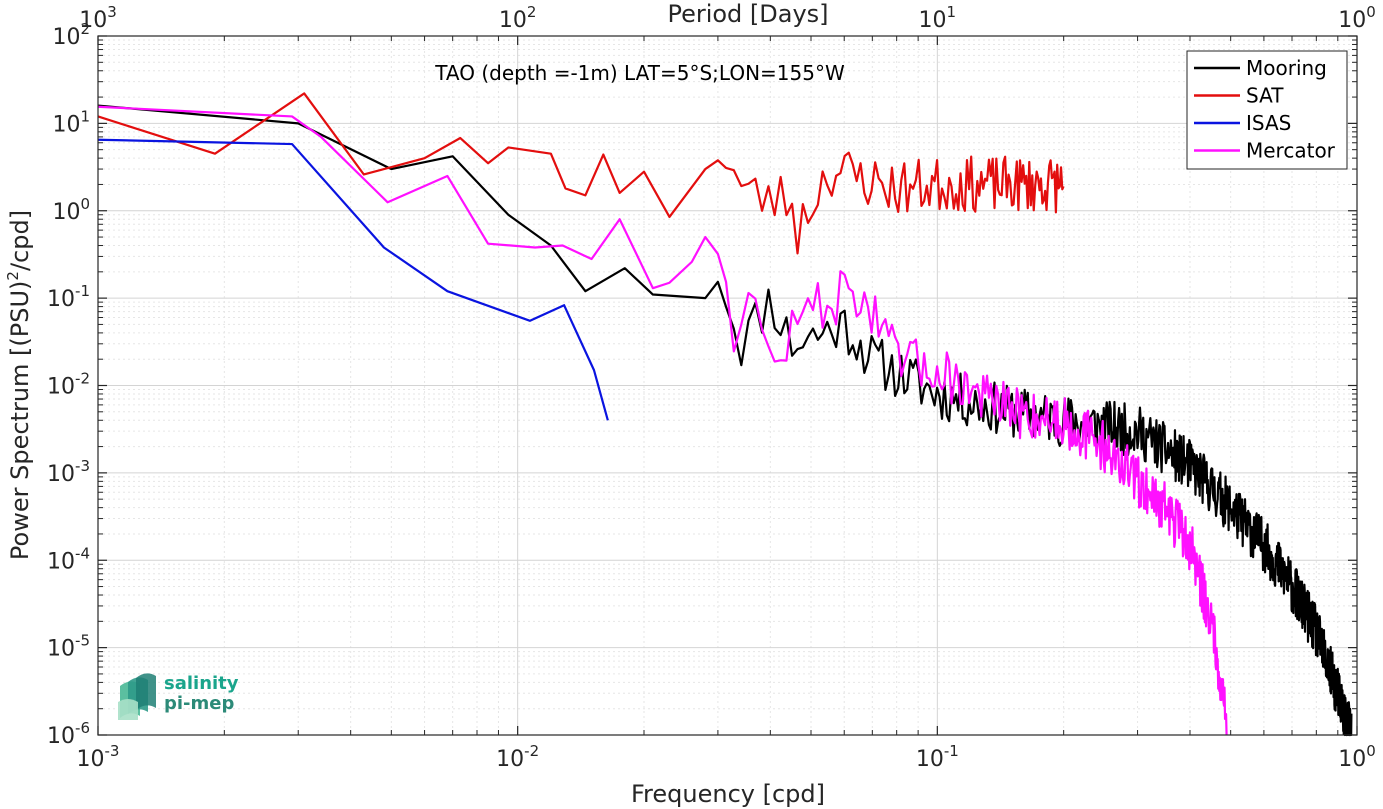 The height and width of the screenshot is (809, 1383). What do you see at coordinates (20, 420) in the screenshot?
I see `y-axis-label-main: Power Spectrum [(PSU)` at bounding box center [20, 420].